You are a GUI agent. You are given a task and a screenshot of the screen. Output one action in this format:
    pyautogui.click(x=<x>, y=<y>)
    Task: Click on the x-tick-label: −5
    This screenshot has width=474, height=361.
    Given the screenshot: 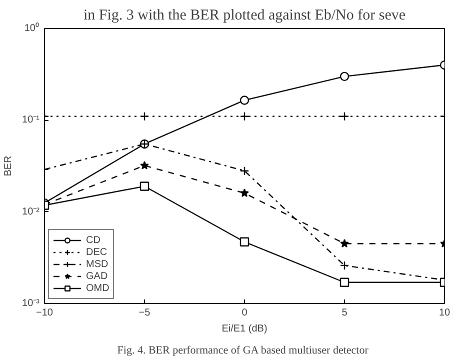 What is the action you would take?
    pyautogui.click(x=144, y=313)
    